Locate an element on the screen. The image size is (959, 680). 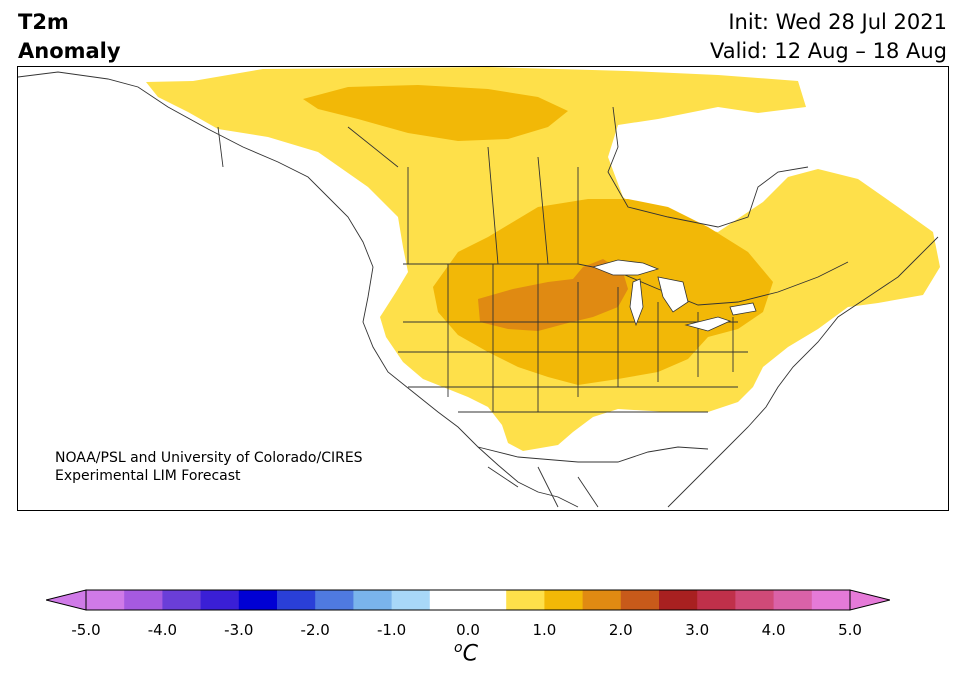
unit-label: C is located at coordinates (470, 654).